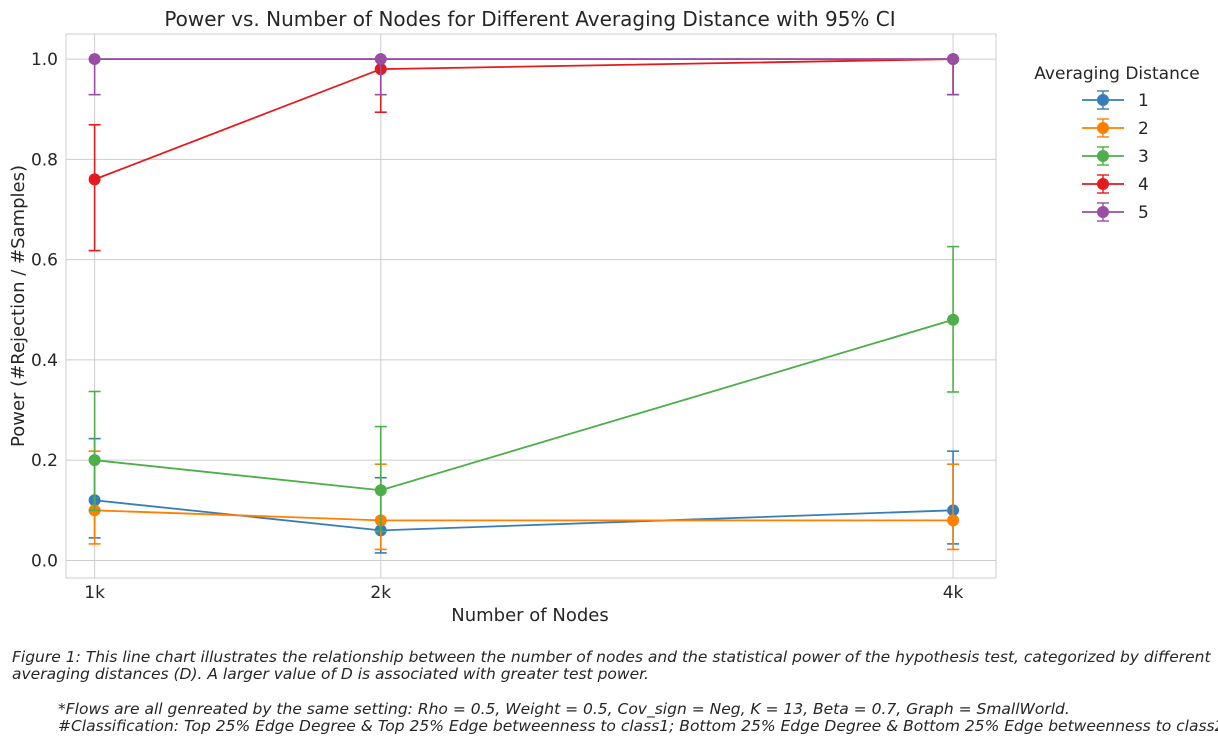 The height and width of the screenshot is (745, 1218). What do you see at coordinates (1115, 184) in the screenshot?
I see `legend-item-4: 4` at bounding box center [1115, 184].